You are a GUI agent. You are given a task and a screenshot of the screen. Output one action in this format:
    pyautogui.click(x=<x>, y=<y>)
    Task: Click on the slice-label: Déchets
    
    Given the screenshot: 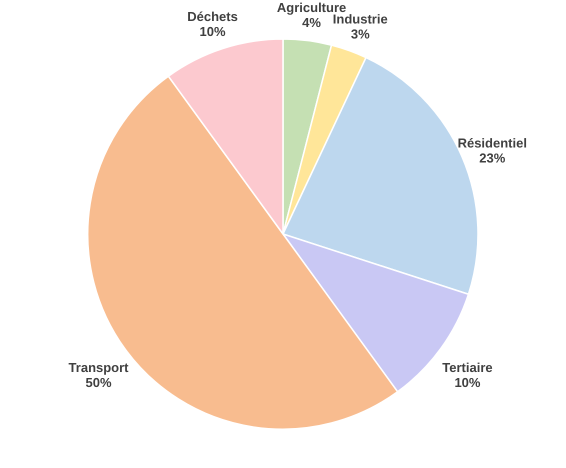 What is the action you would take?
    pyautogui.click(x=212, y=16)
    